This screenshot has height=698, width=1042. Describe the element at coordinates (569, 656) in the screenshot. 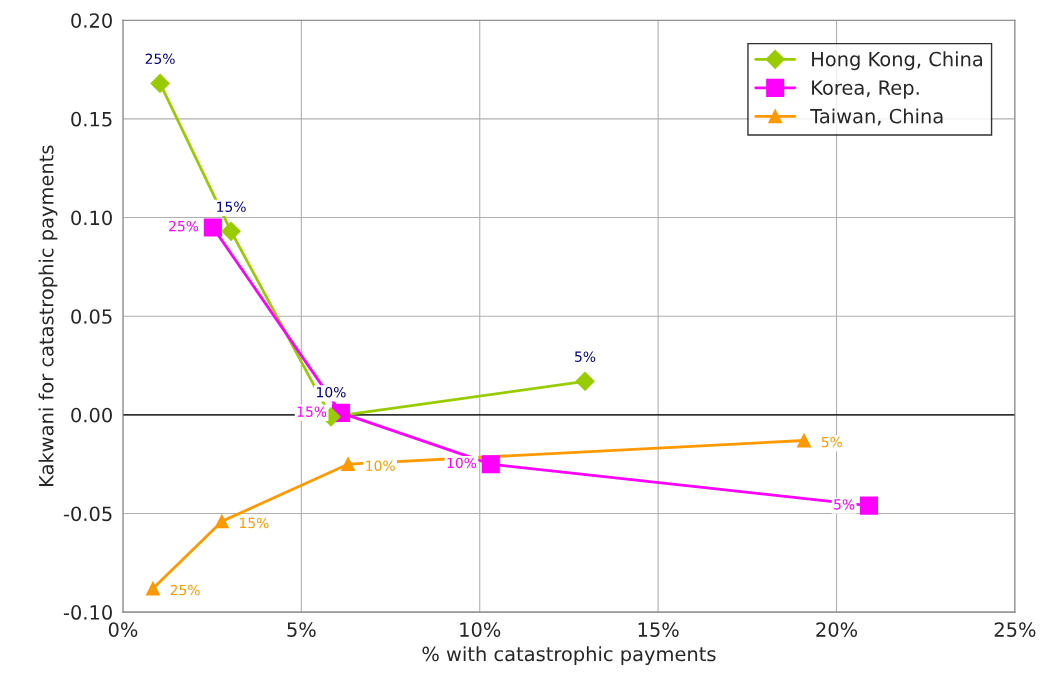

I see `x-axis-title: % with catastrophic payments` at that location.